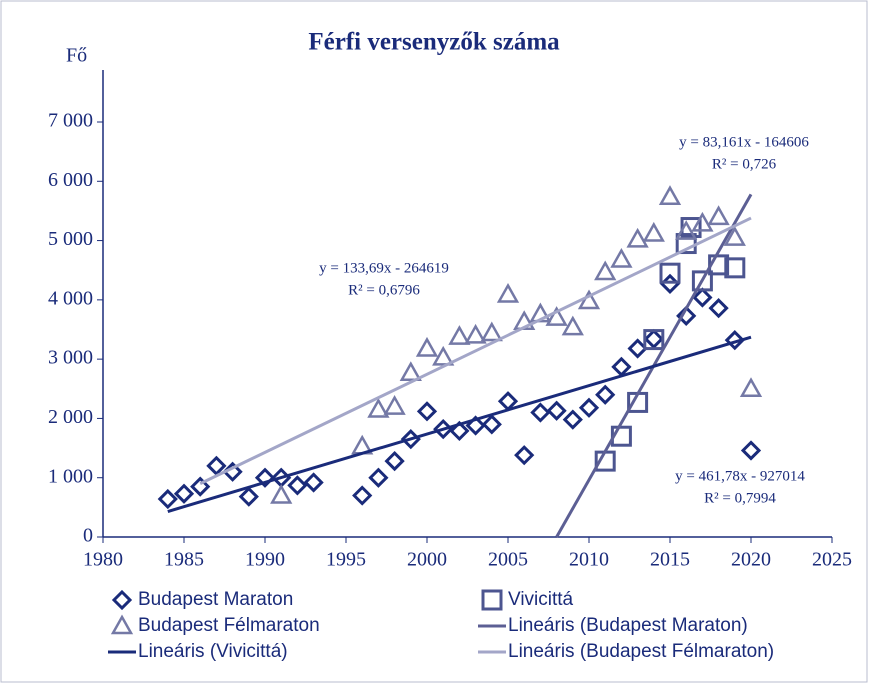 The image size is (869, 684). I want to click on x-tick-label: 2020, so click(751, 560).